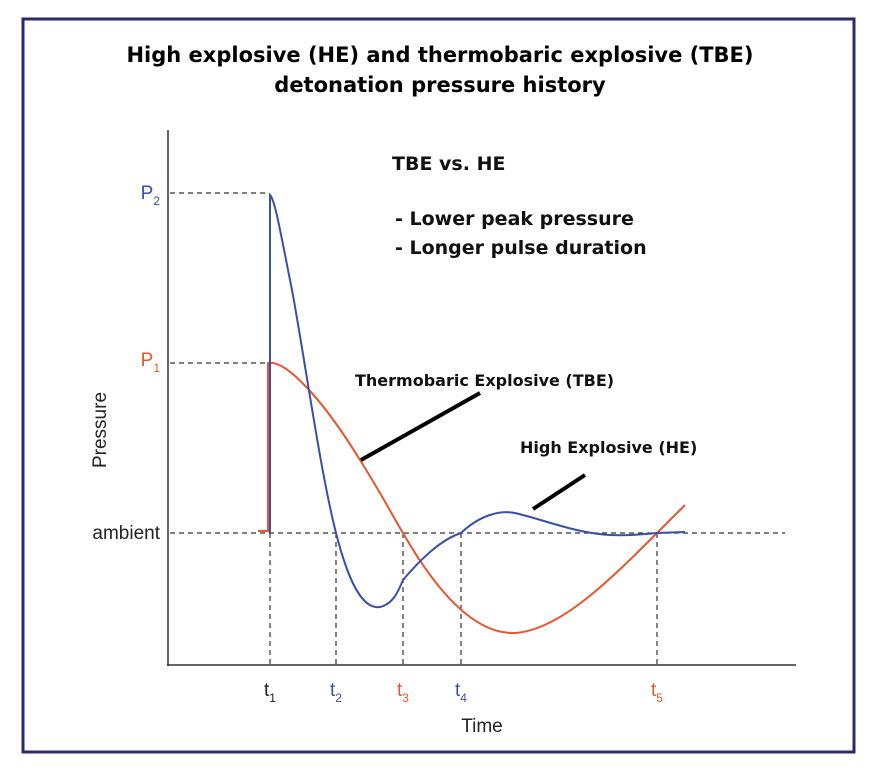 The image size is (875, 780). I want to click on marker-label: P1, so click(151, 362).